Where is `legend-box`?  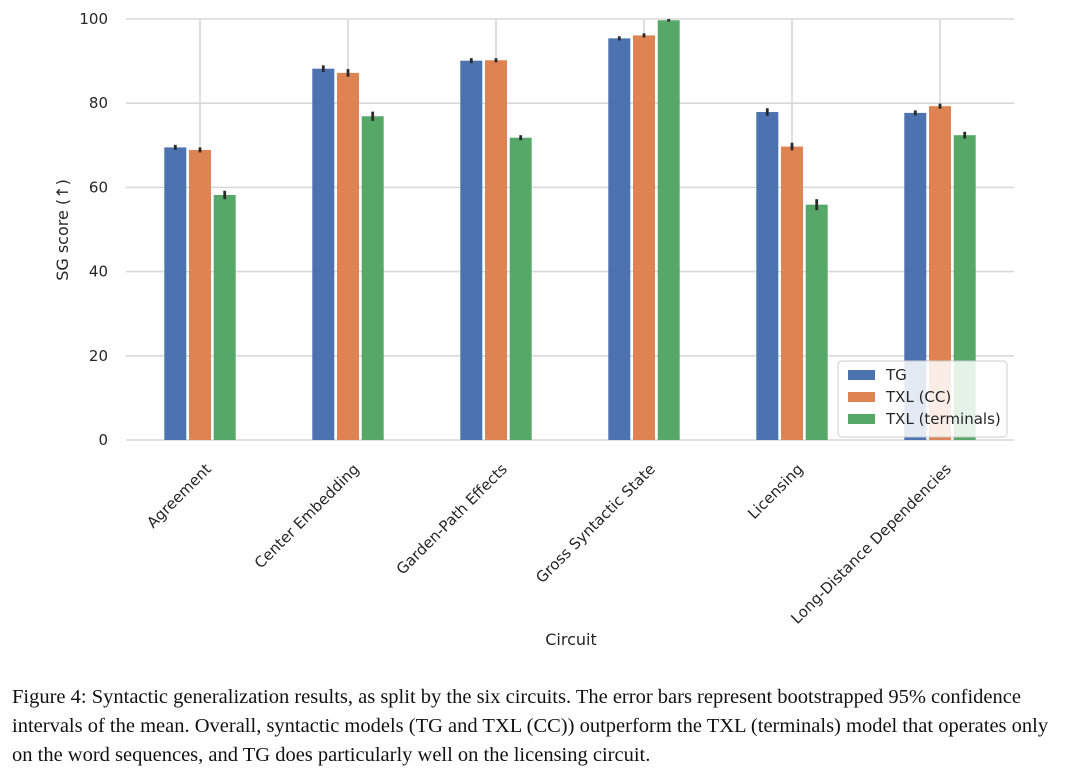 legend-box is located at coordinates (922, 399).